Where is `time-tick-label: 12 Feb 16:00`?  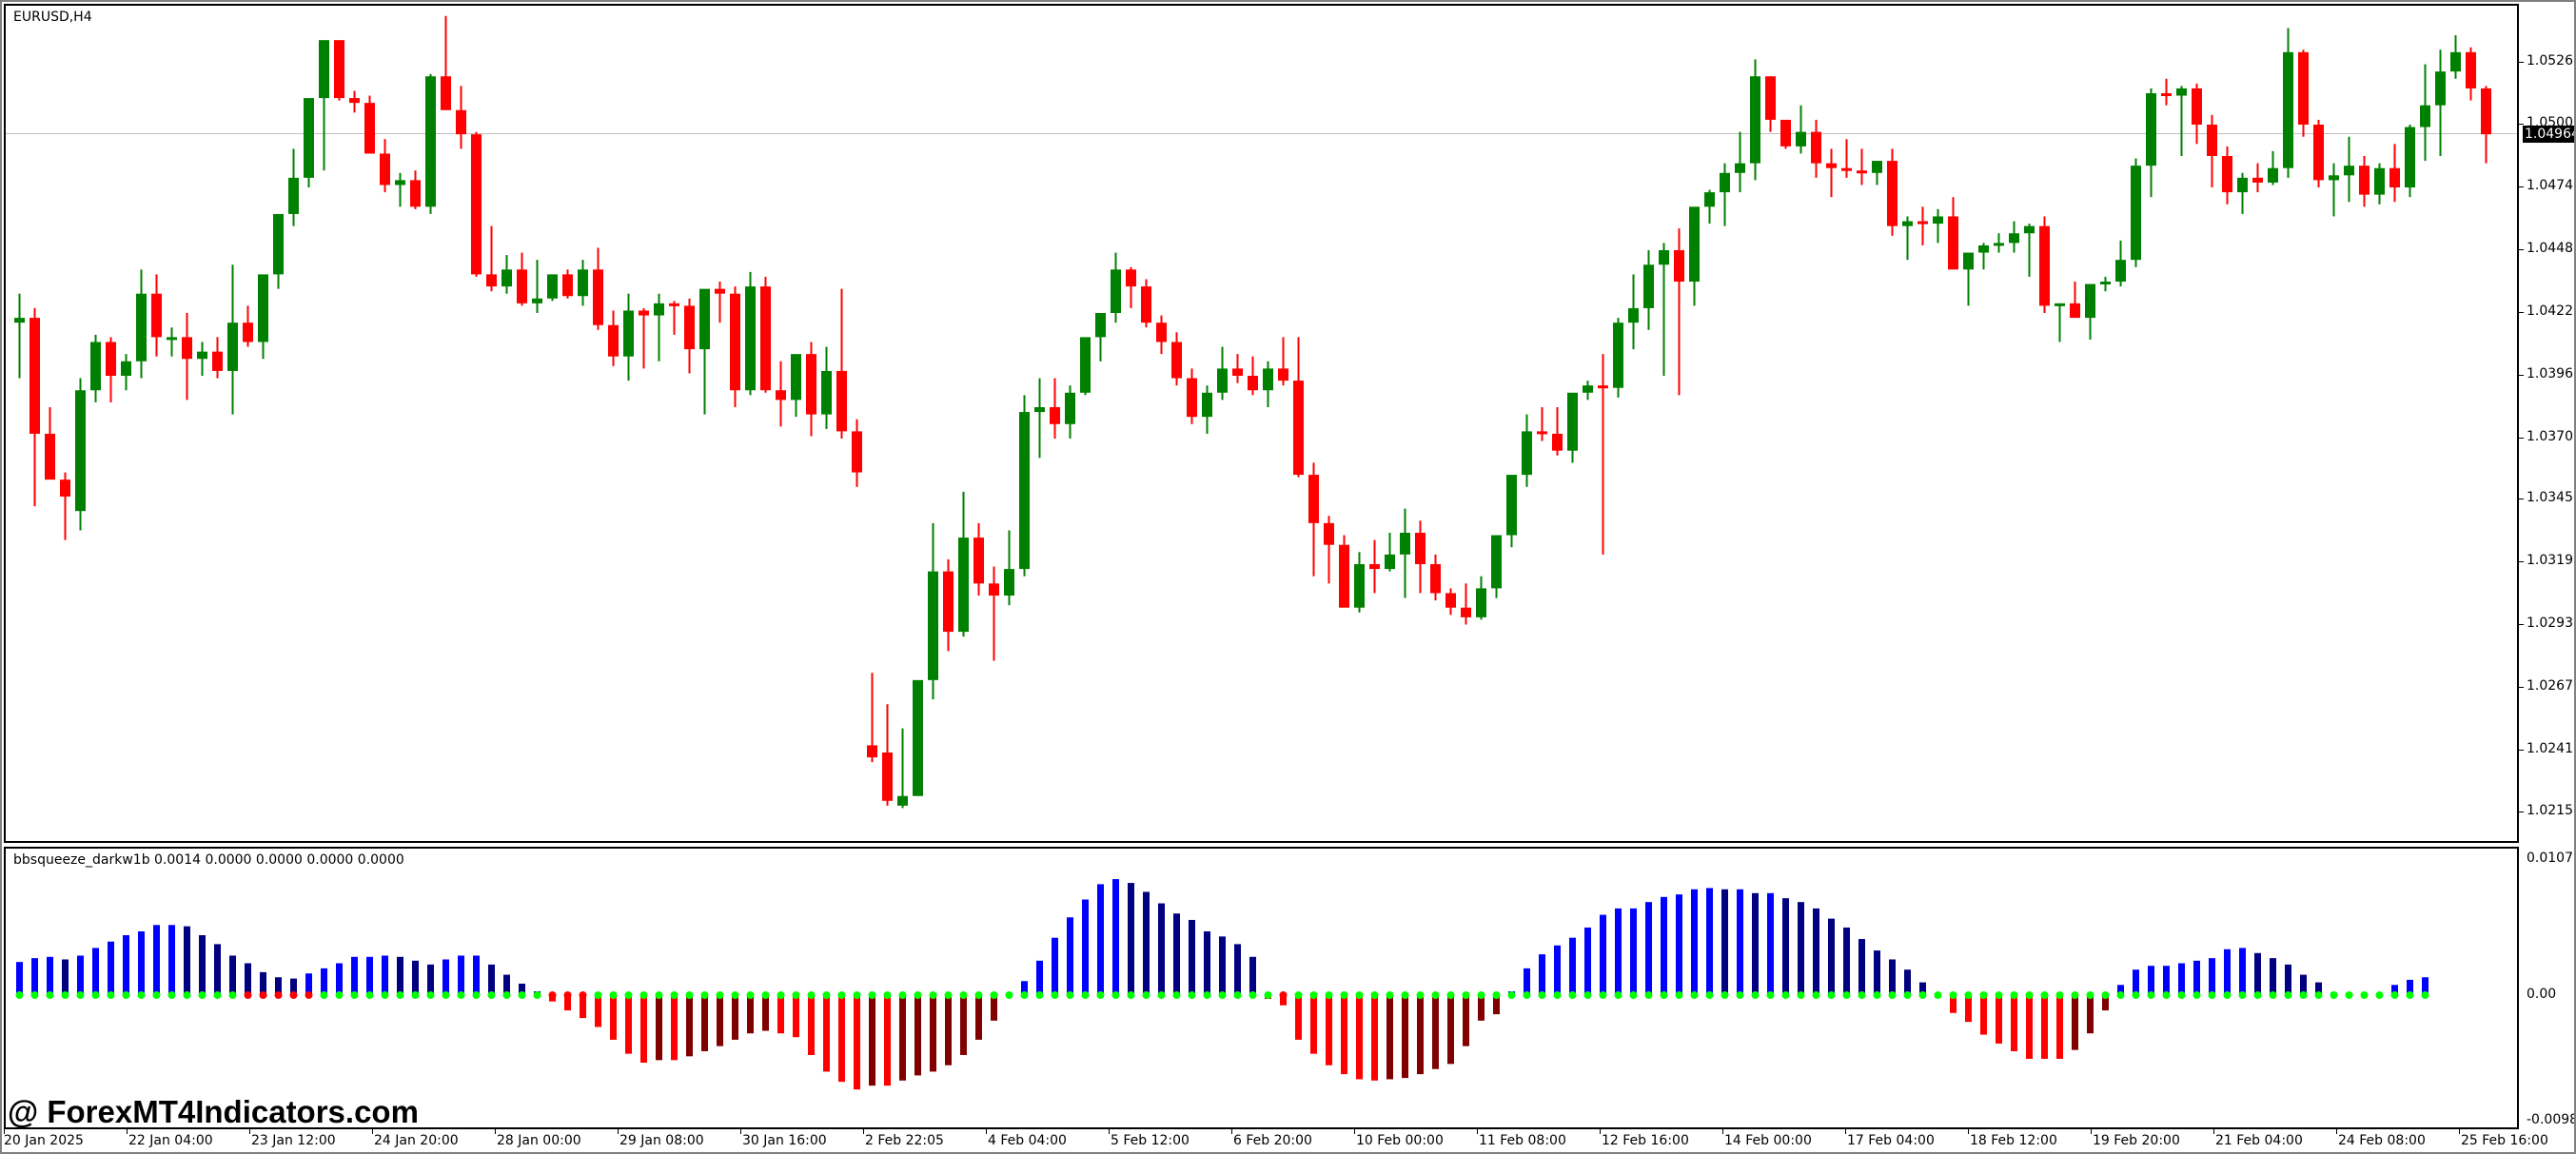
time-tick-label: 12 Feb 16:00 is located at coordinates (1645, 1140).